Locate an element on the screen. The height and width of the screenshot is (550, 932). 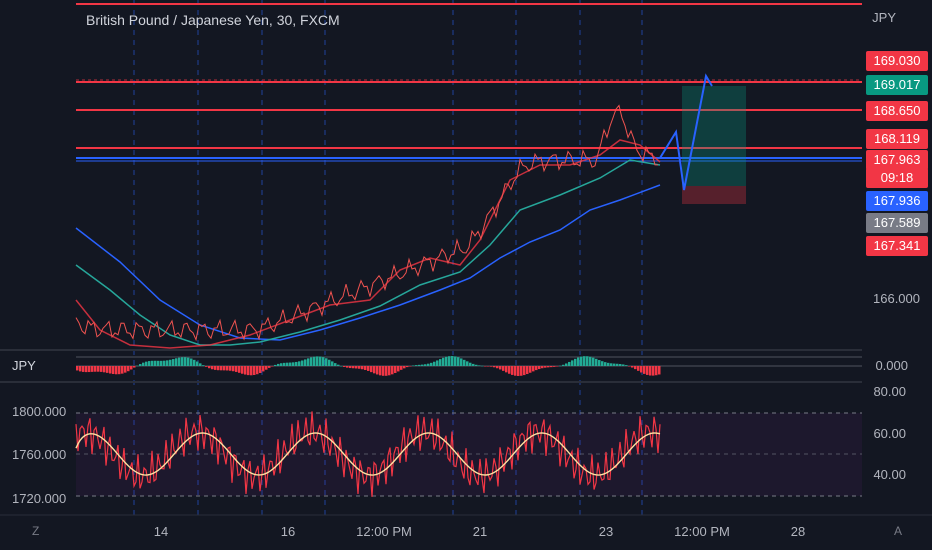
auto-scale-button: A is located at coordinates (898, 531).